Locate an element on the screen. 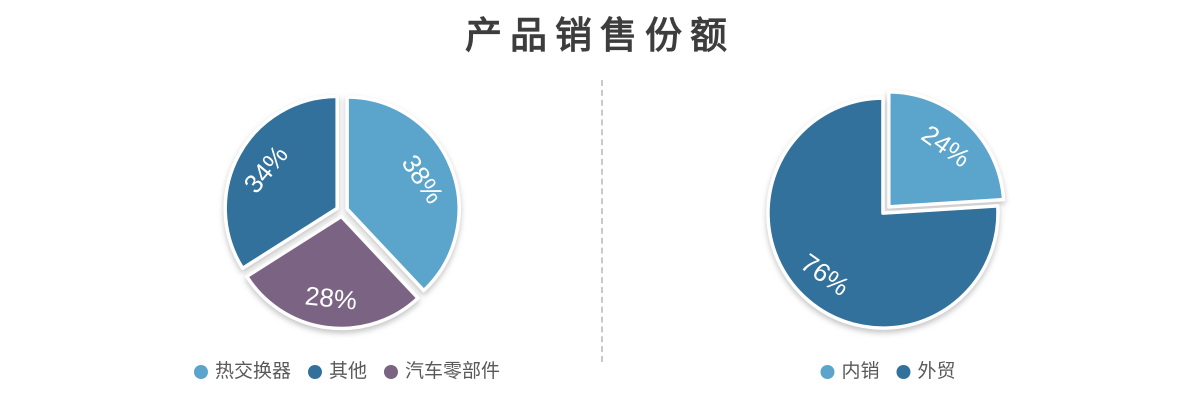 This screenshot has width=1200, height=400. right-pie-chart: 24%76% is located at coordinates (886, 210).